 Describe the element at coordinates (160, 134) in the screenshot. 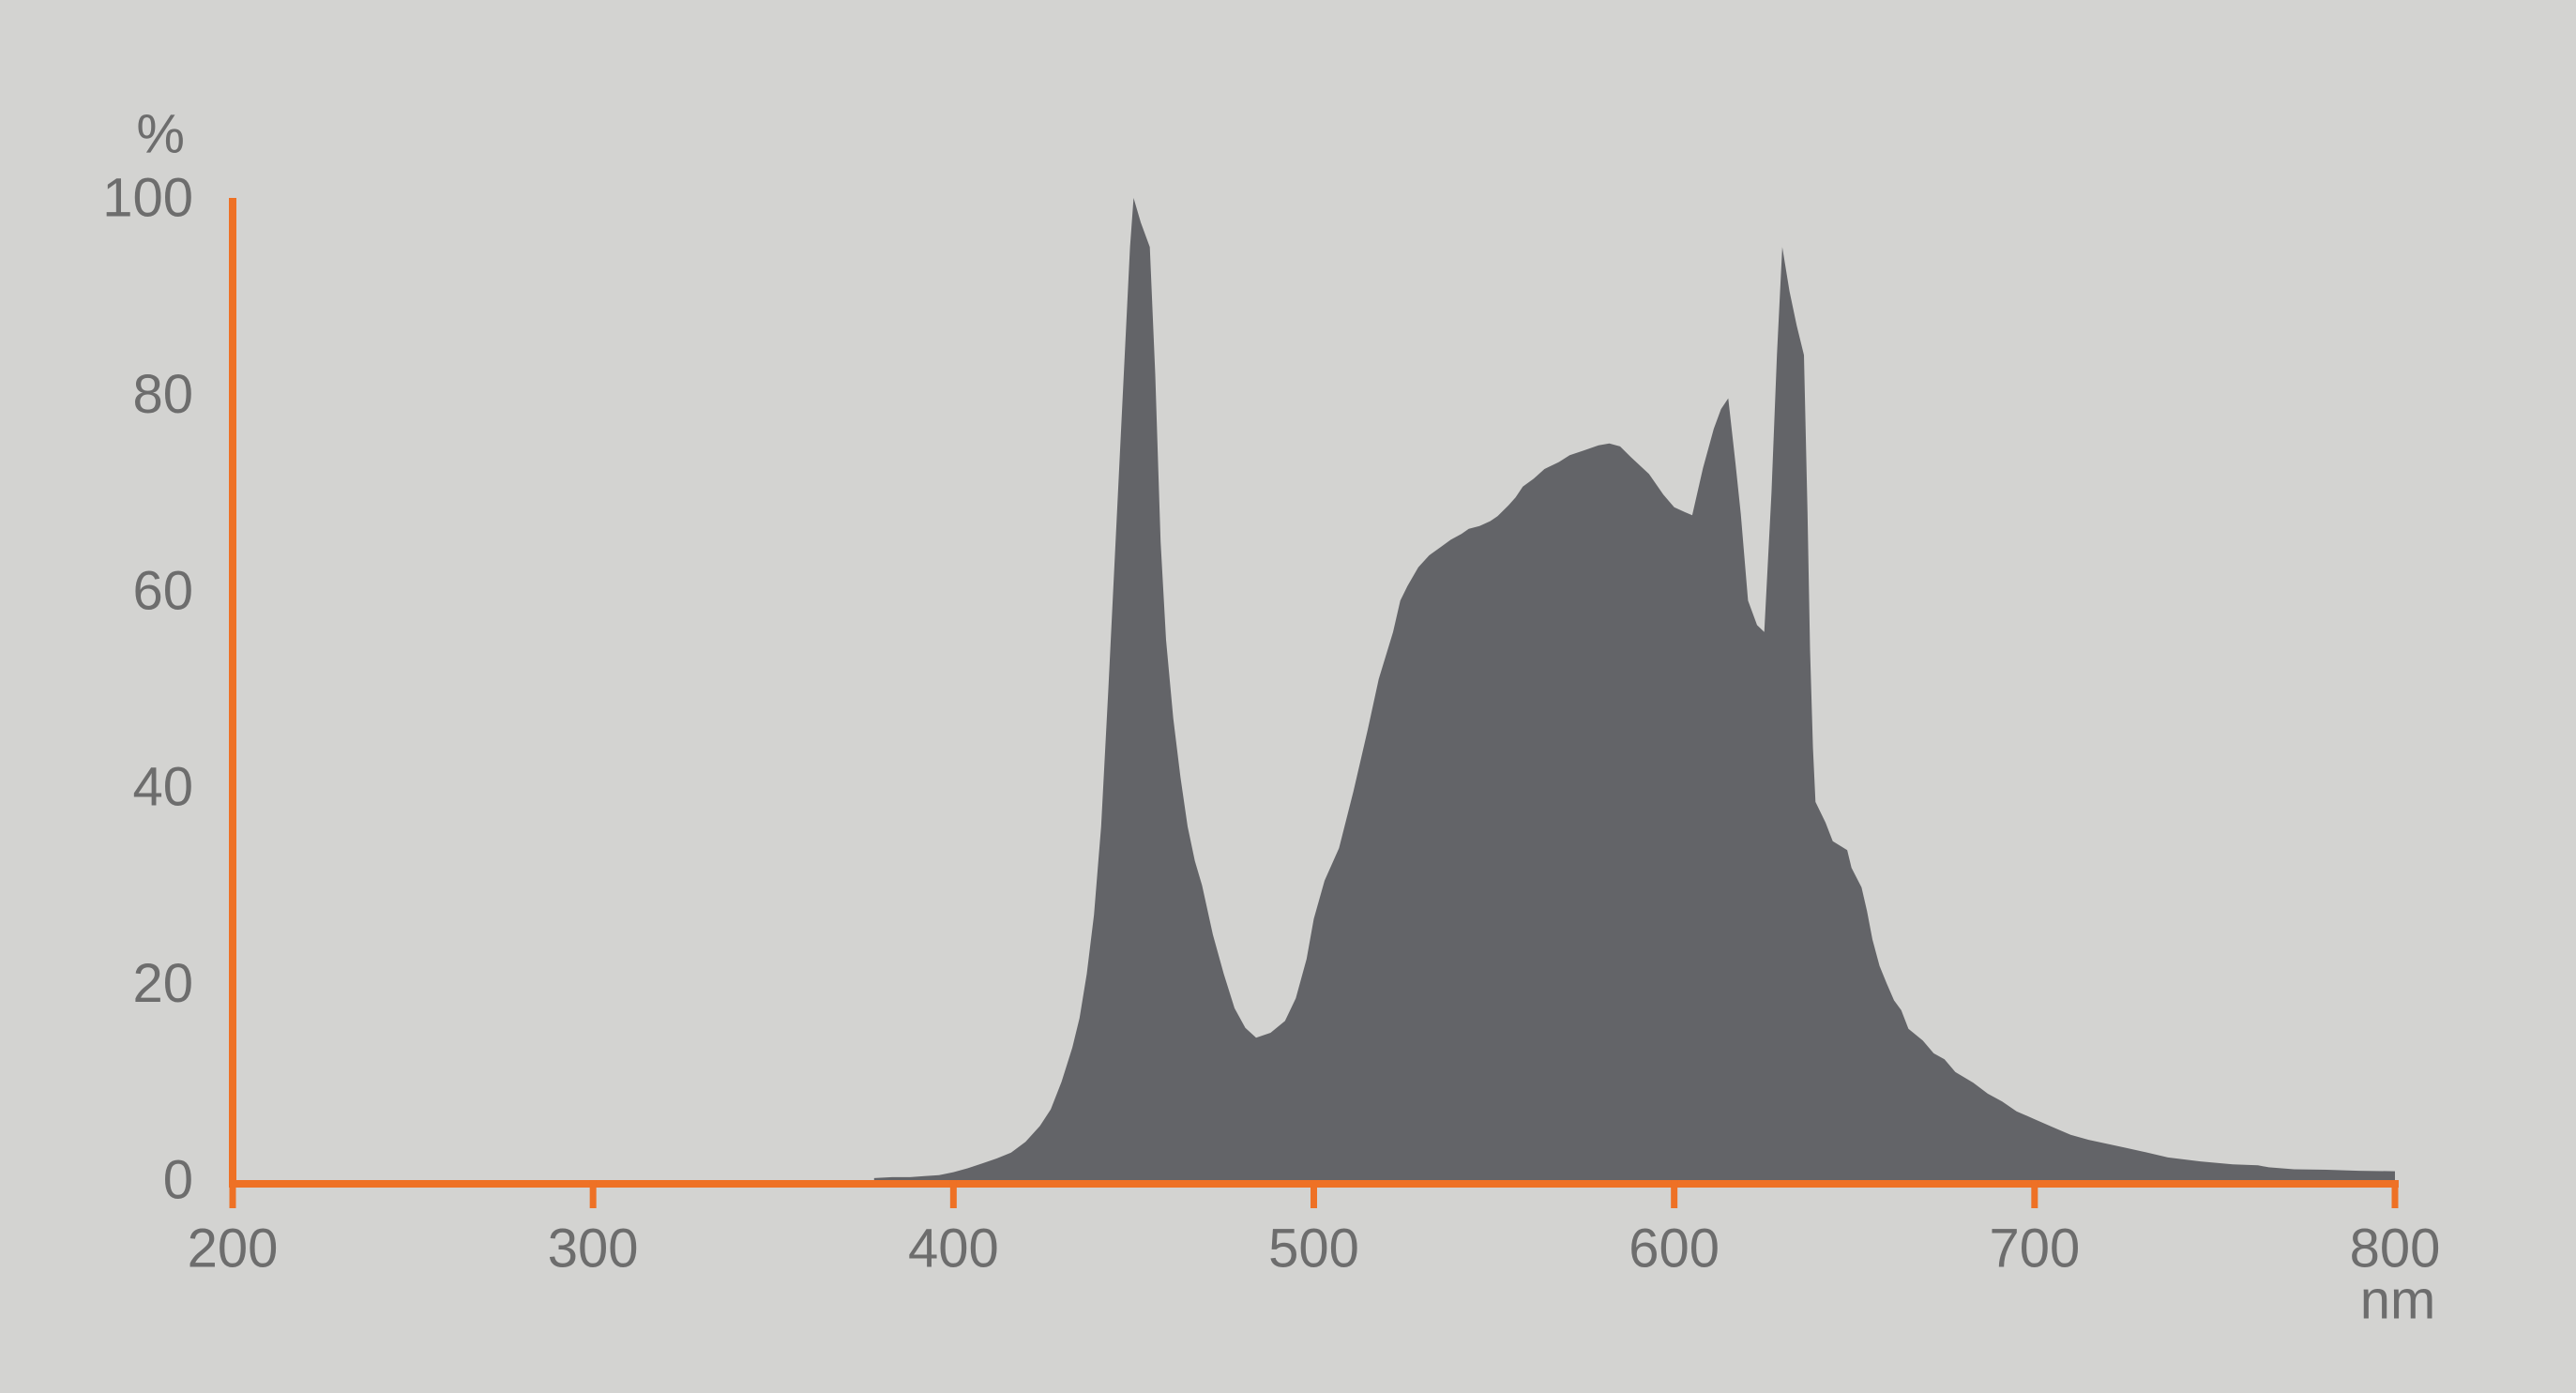

I see `y-axis-unit-label: %` at that location.